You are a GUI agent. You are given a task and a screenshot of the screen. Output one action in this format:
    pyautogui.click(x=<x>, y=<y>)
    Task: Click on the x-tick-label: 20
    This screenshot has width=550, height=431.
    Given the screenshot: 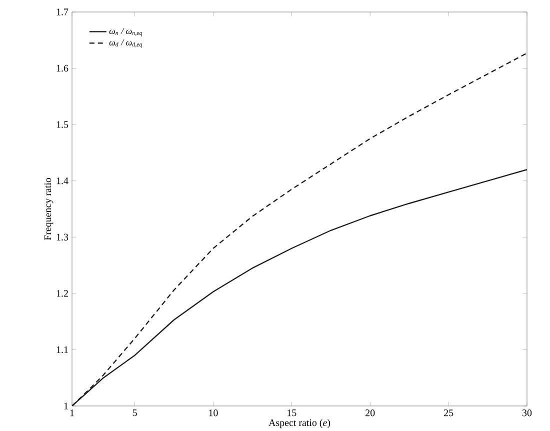 What is the action you would take?
    pyautogui.click(x=370, y=412)
    